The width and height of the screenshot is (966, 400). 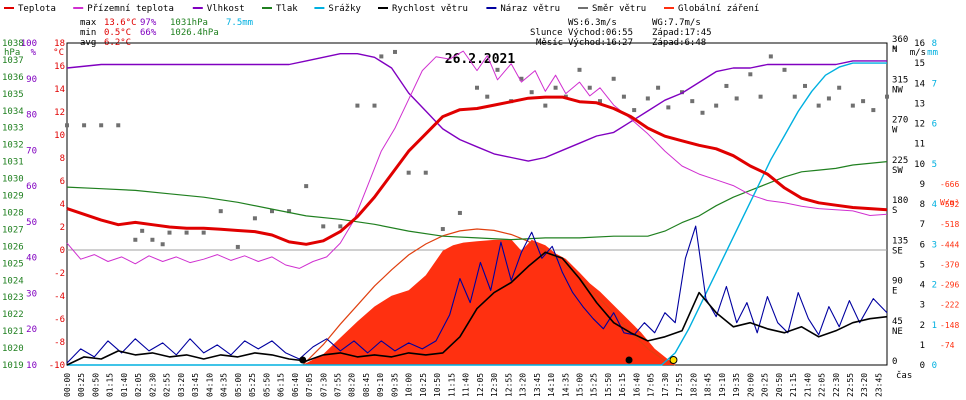 I want to click on hpa-tick-label: 1020, so click(x=13, y=349).